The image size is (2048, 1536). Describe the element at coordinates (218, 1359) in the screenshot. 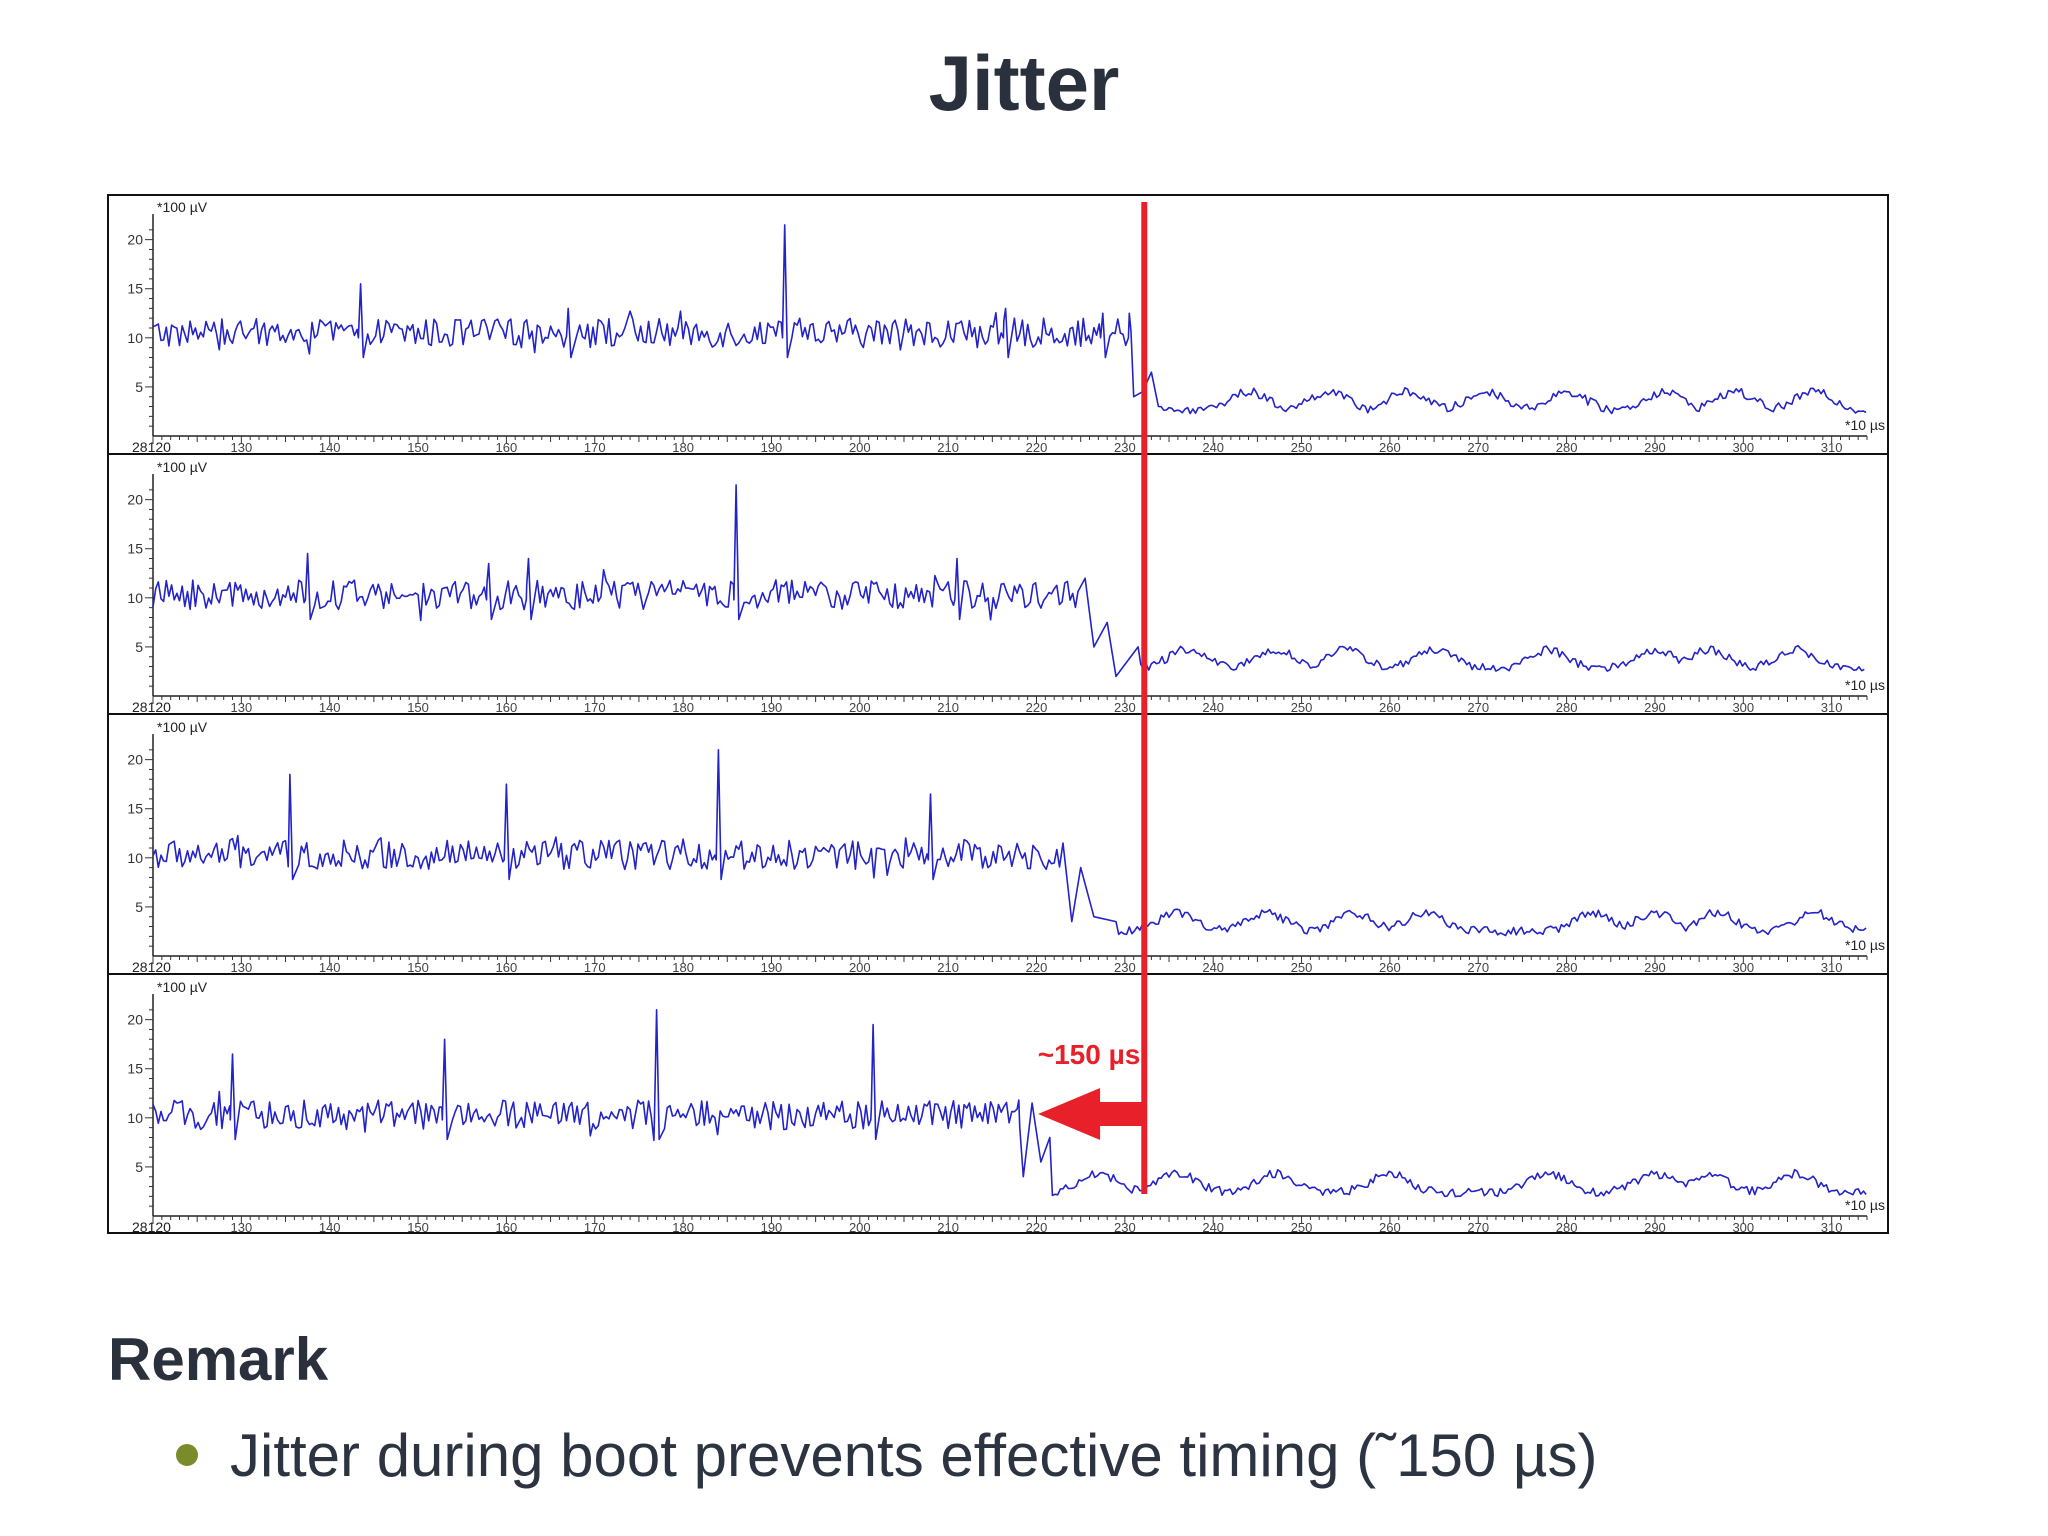

I see `remark-heading: Remark` at that location.